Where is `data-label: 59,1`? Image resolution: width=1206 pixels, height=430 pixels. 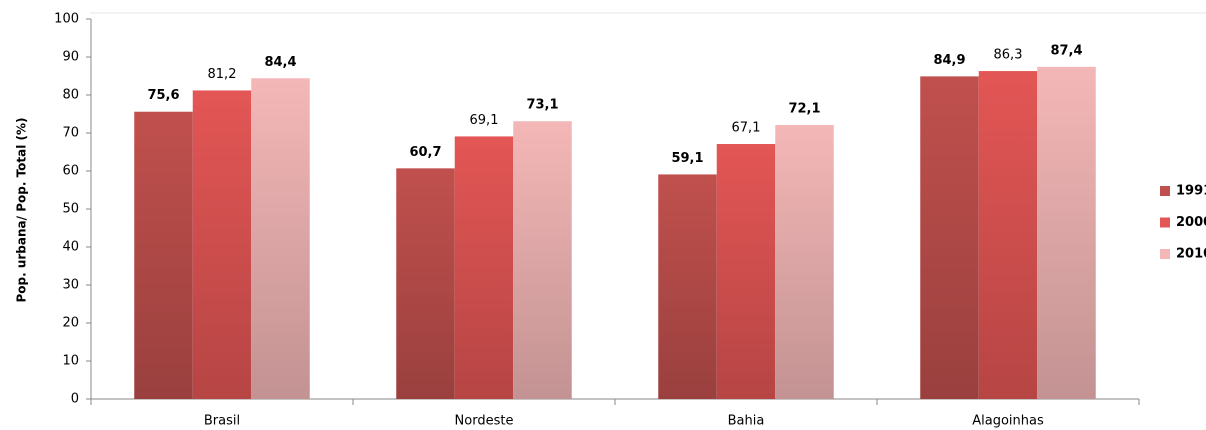
data-label: 59,1 is located at coordinates (687, 158).